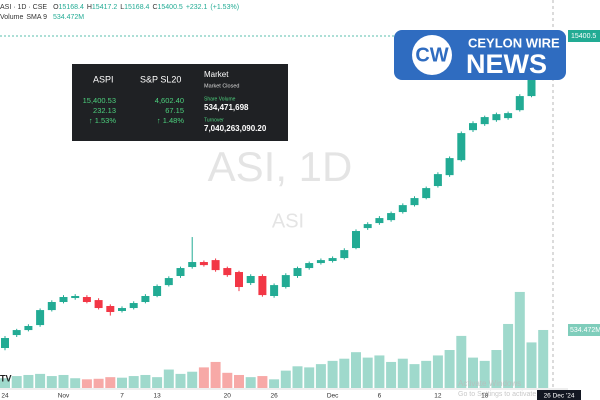 This screenshot has width=600, height=400. Describe the element at coordinates (485, 396) in the screenshot. I see `x-tick-label: 18` at that location.